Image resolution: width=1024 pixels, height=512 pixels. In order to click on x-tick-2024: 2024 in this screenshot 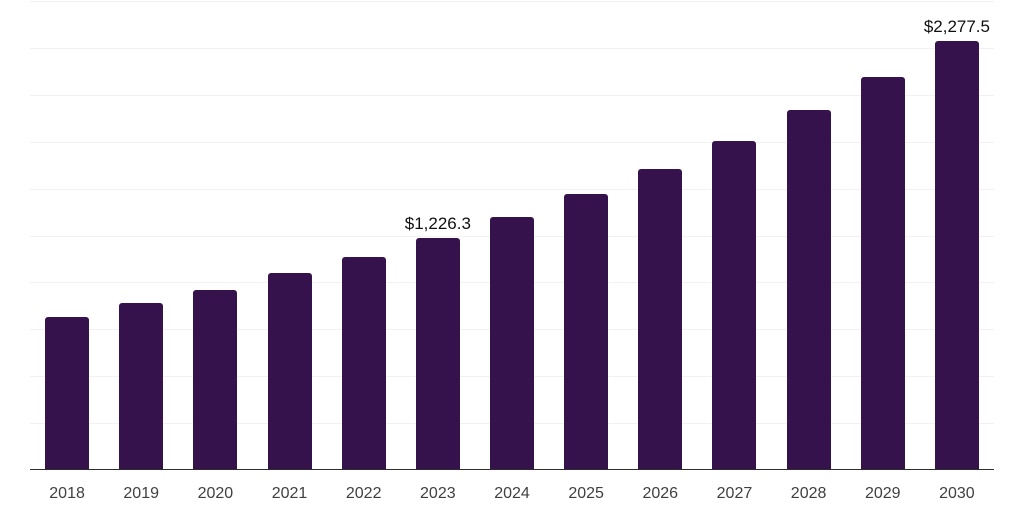, I will do `click(512, 493)`.